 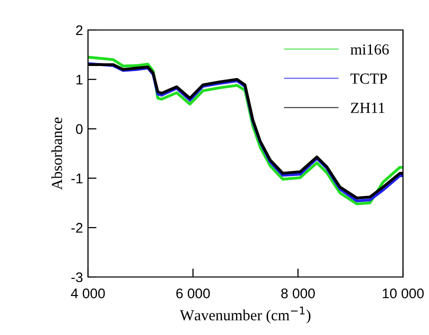 What do you see at coordinates (245, 315) in the screenshot?
I see `x-axis-title: Wavenumber (cm$^{−1}$)` at bounding box center [245, 315].